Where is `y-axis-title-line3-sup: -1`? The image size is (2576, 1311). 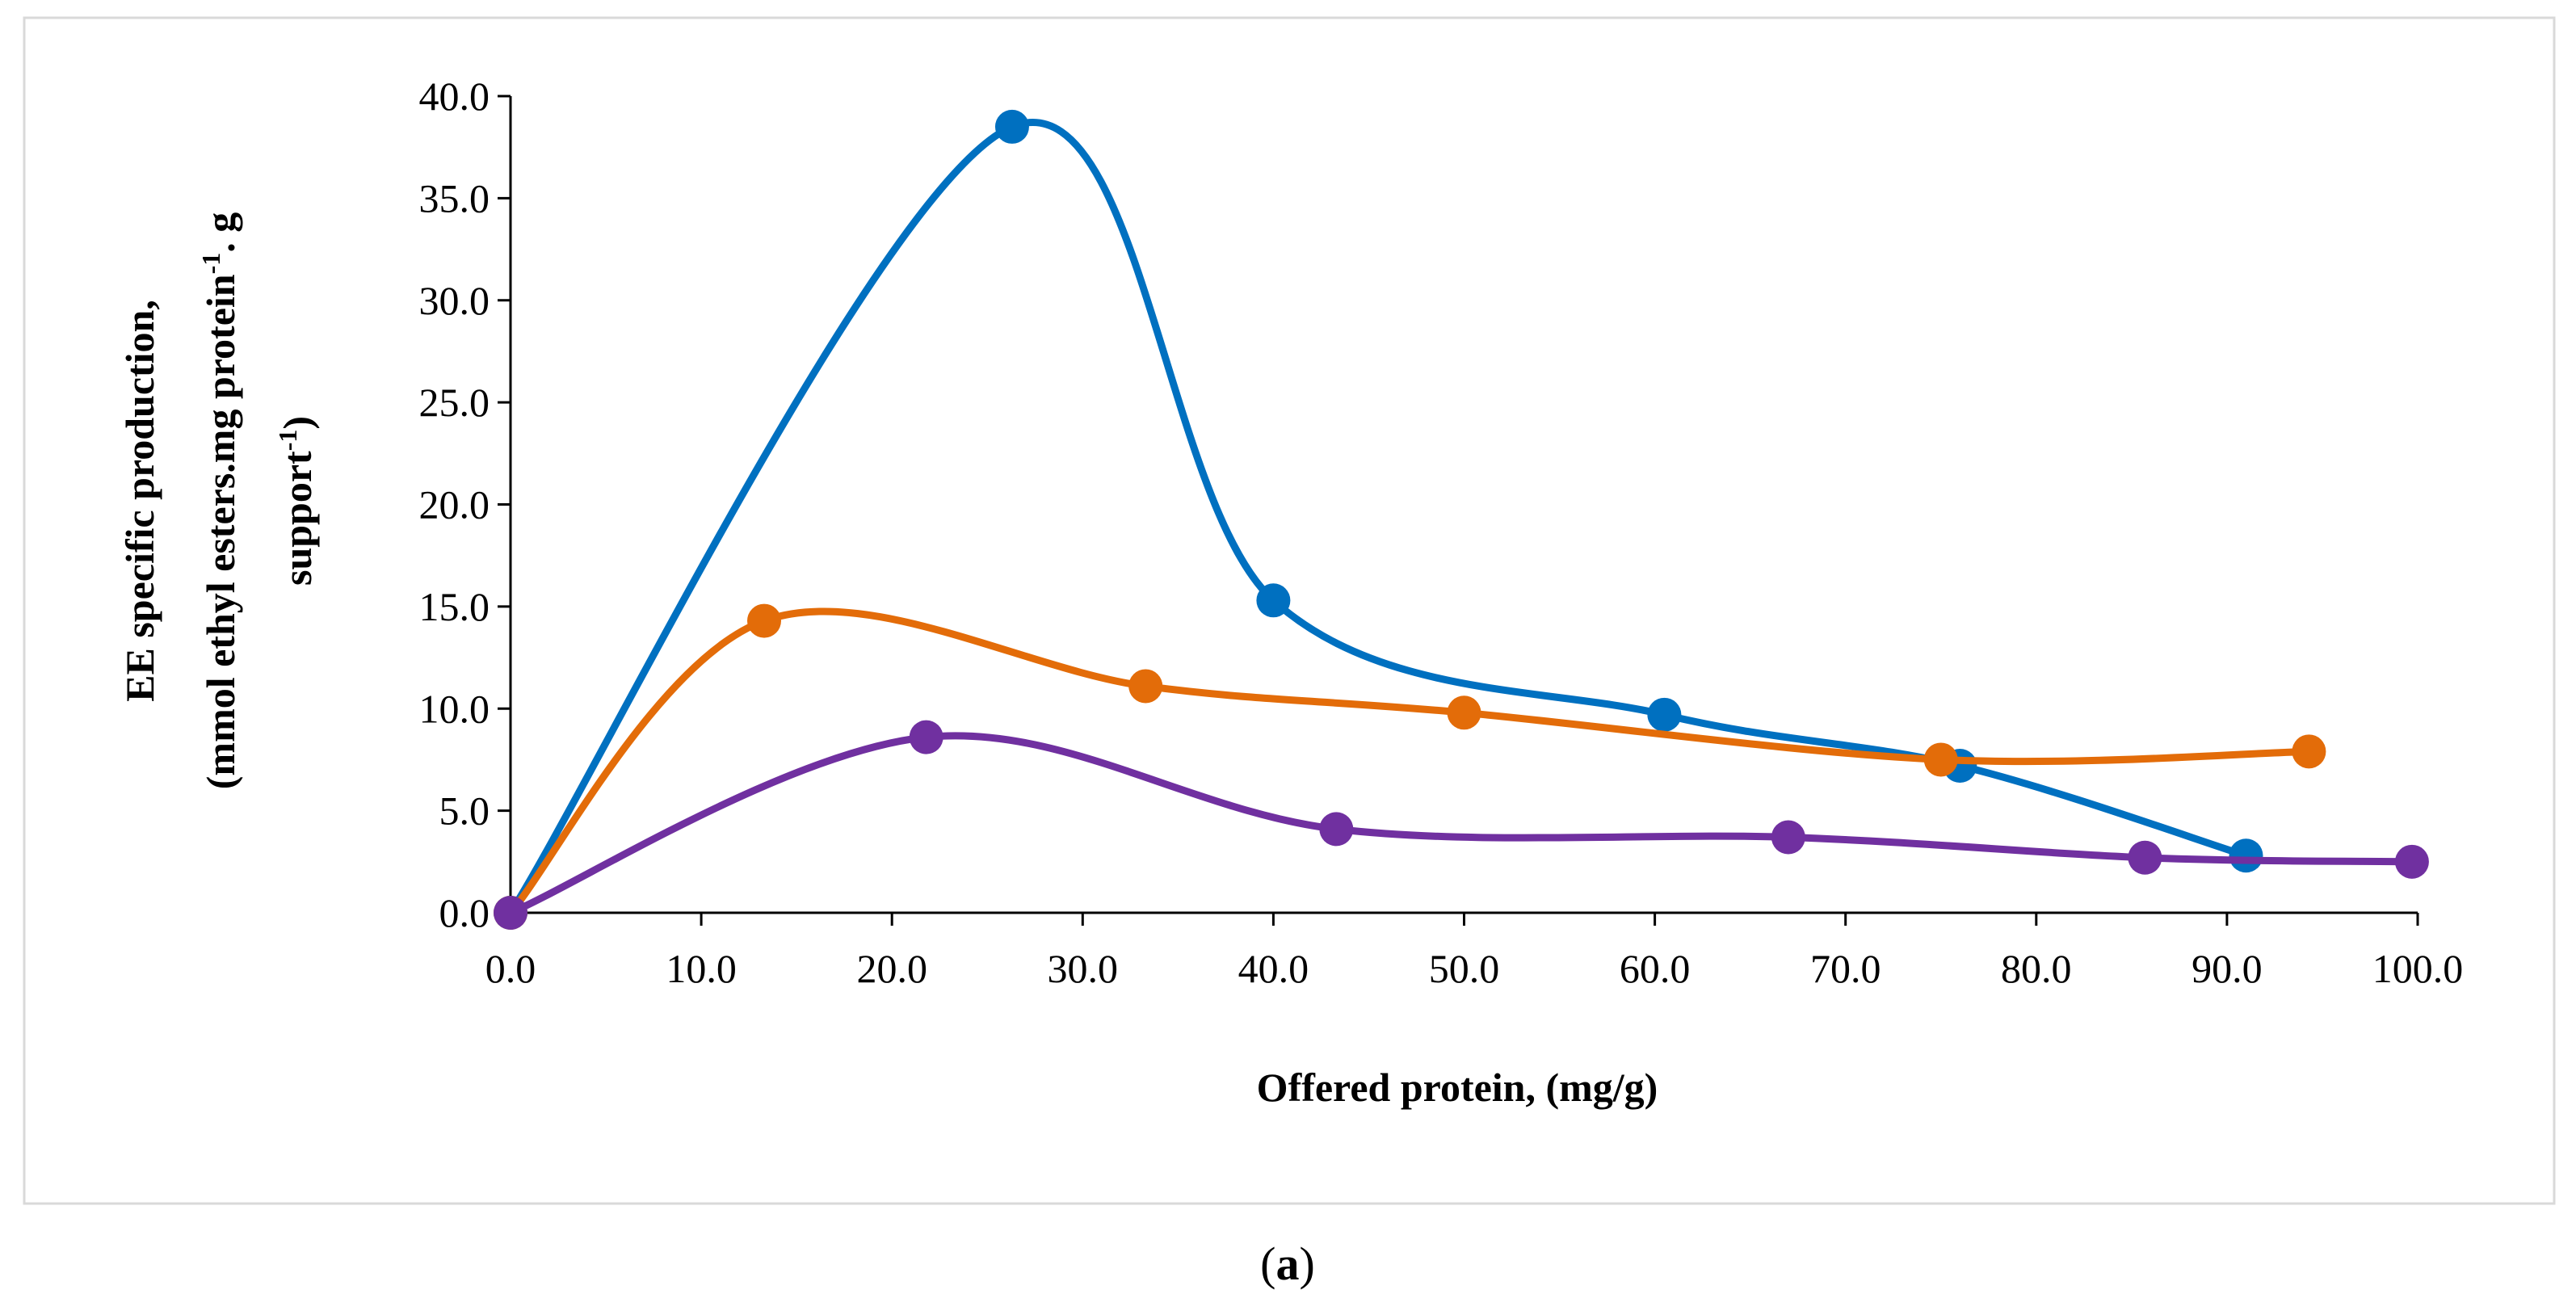
y-axis-title-line3-sup: -1 is located at coordinates (288, 441).